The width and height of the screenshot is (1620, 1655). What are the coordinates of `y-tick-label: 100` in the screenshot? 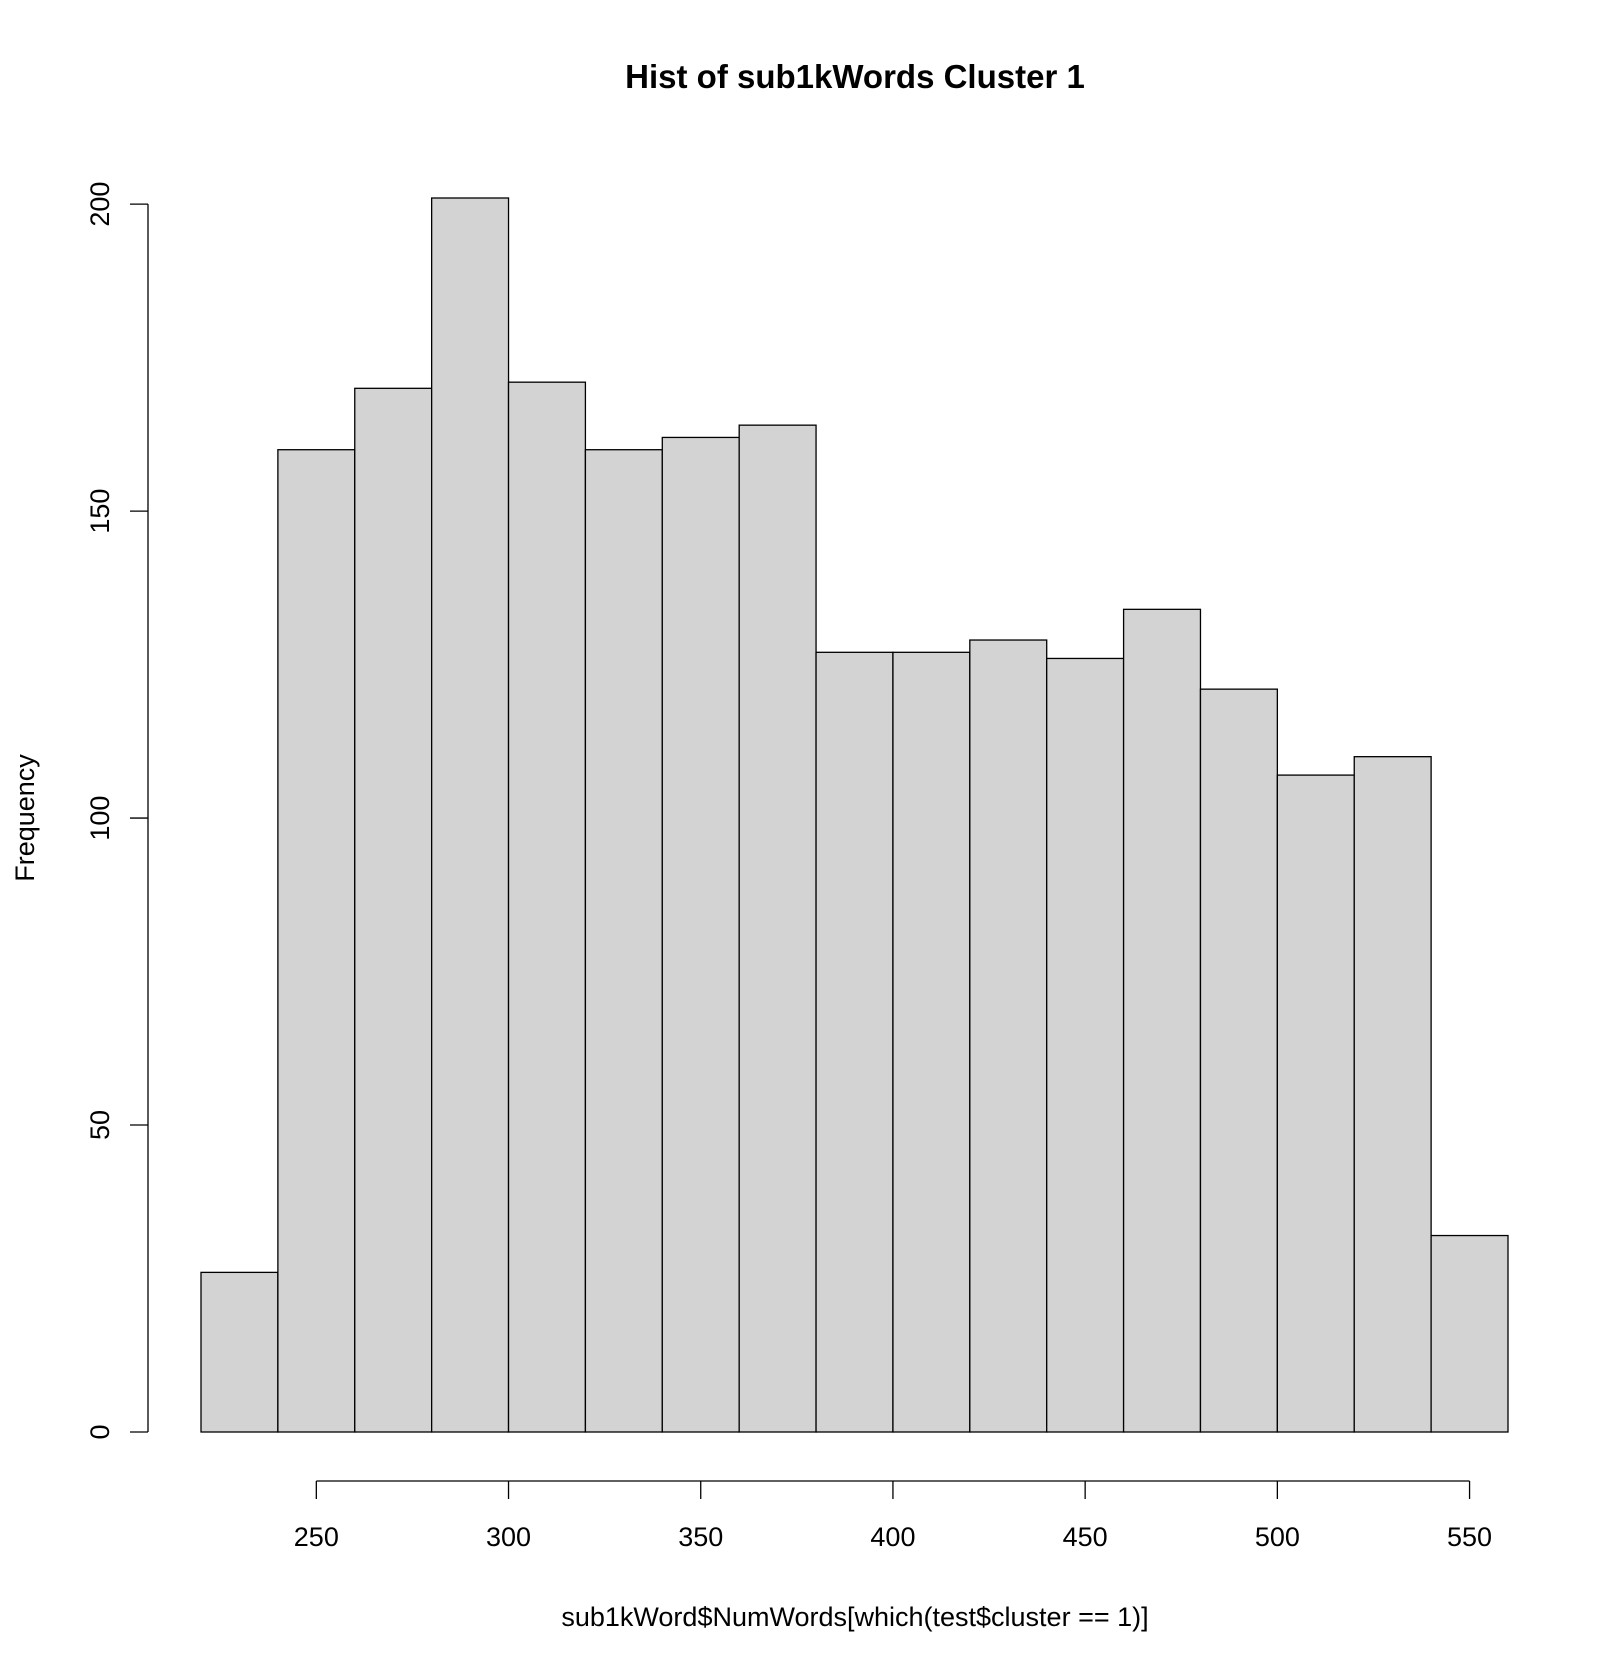 It's located at (100, 818).